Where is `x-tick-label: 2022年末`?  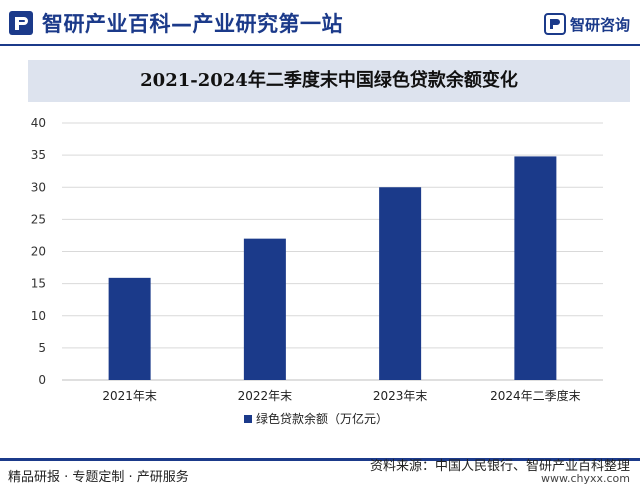
x-tick-label: 2022年末 is located at coordinates (265, 396).